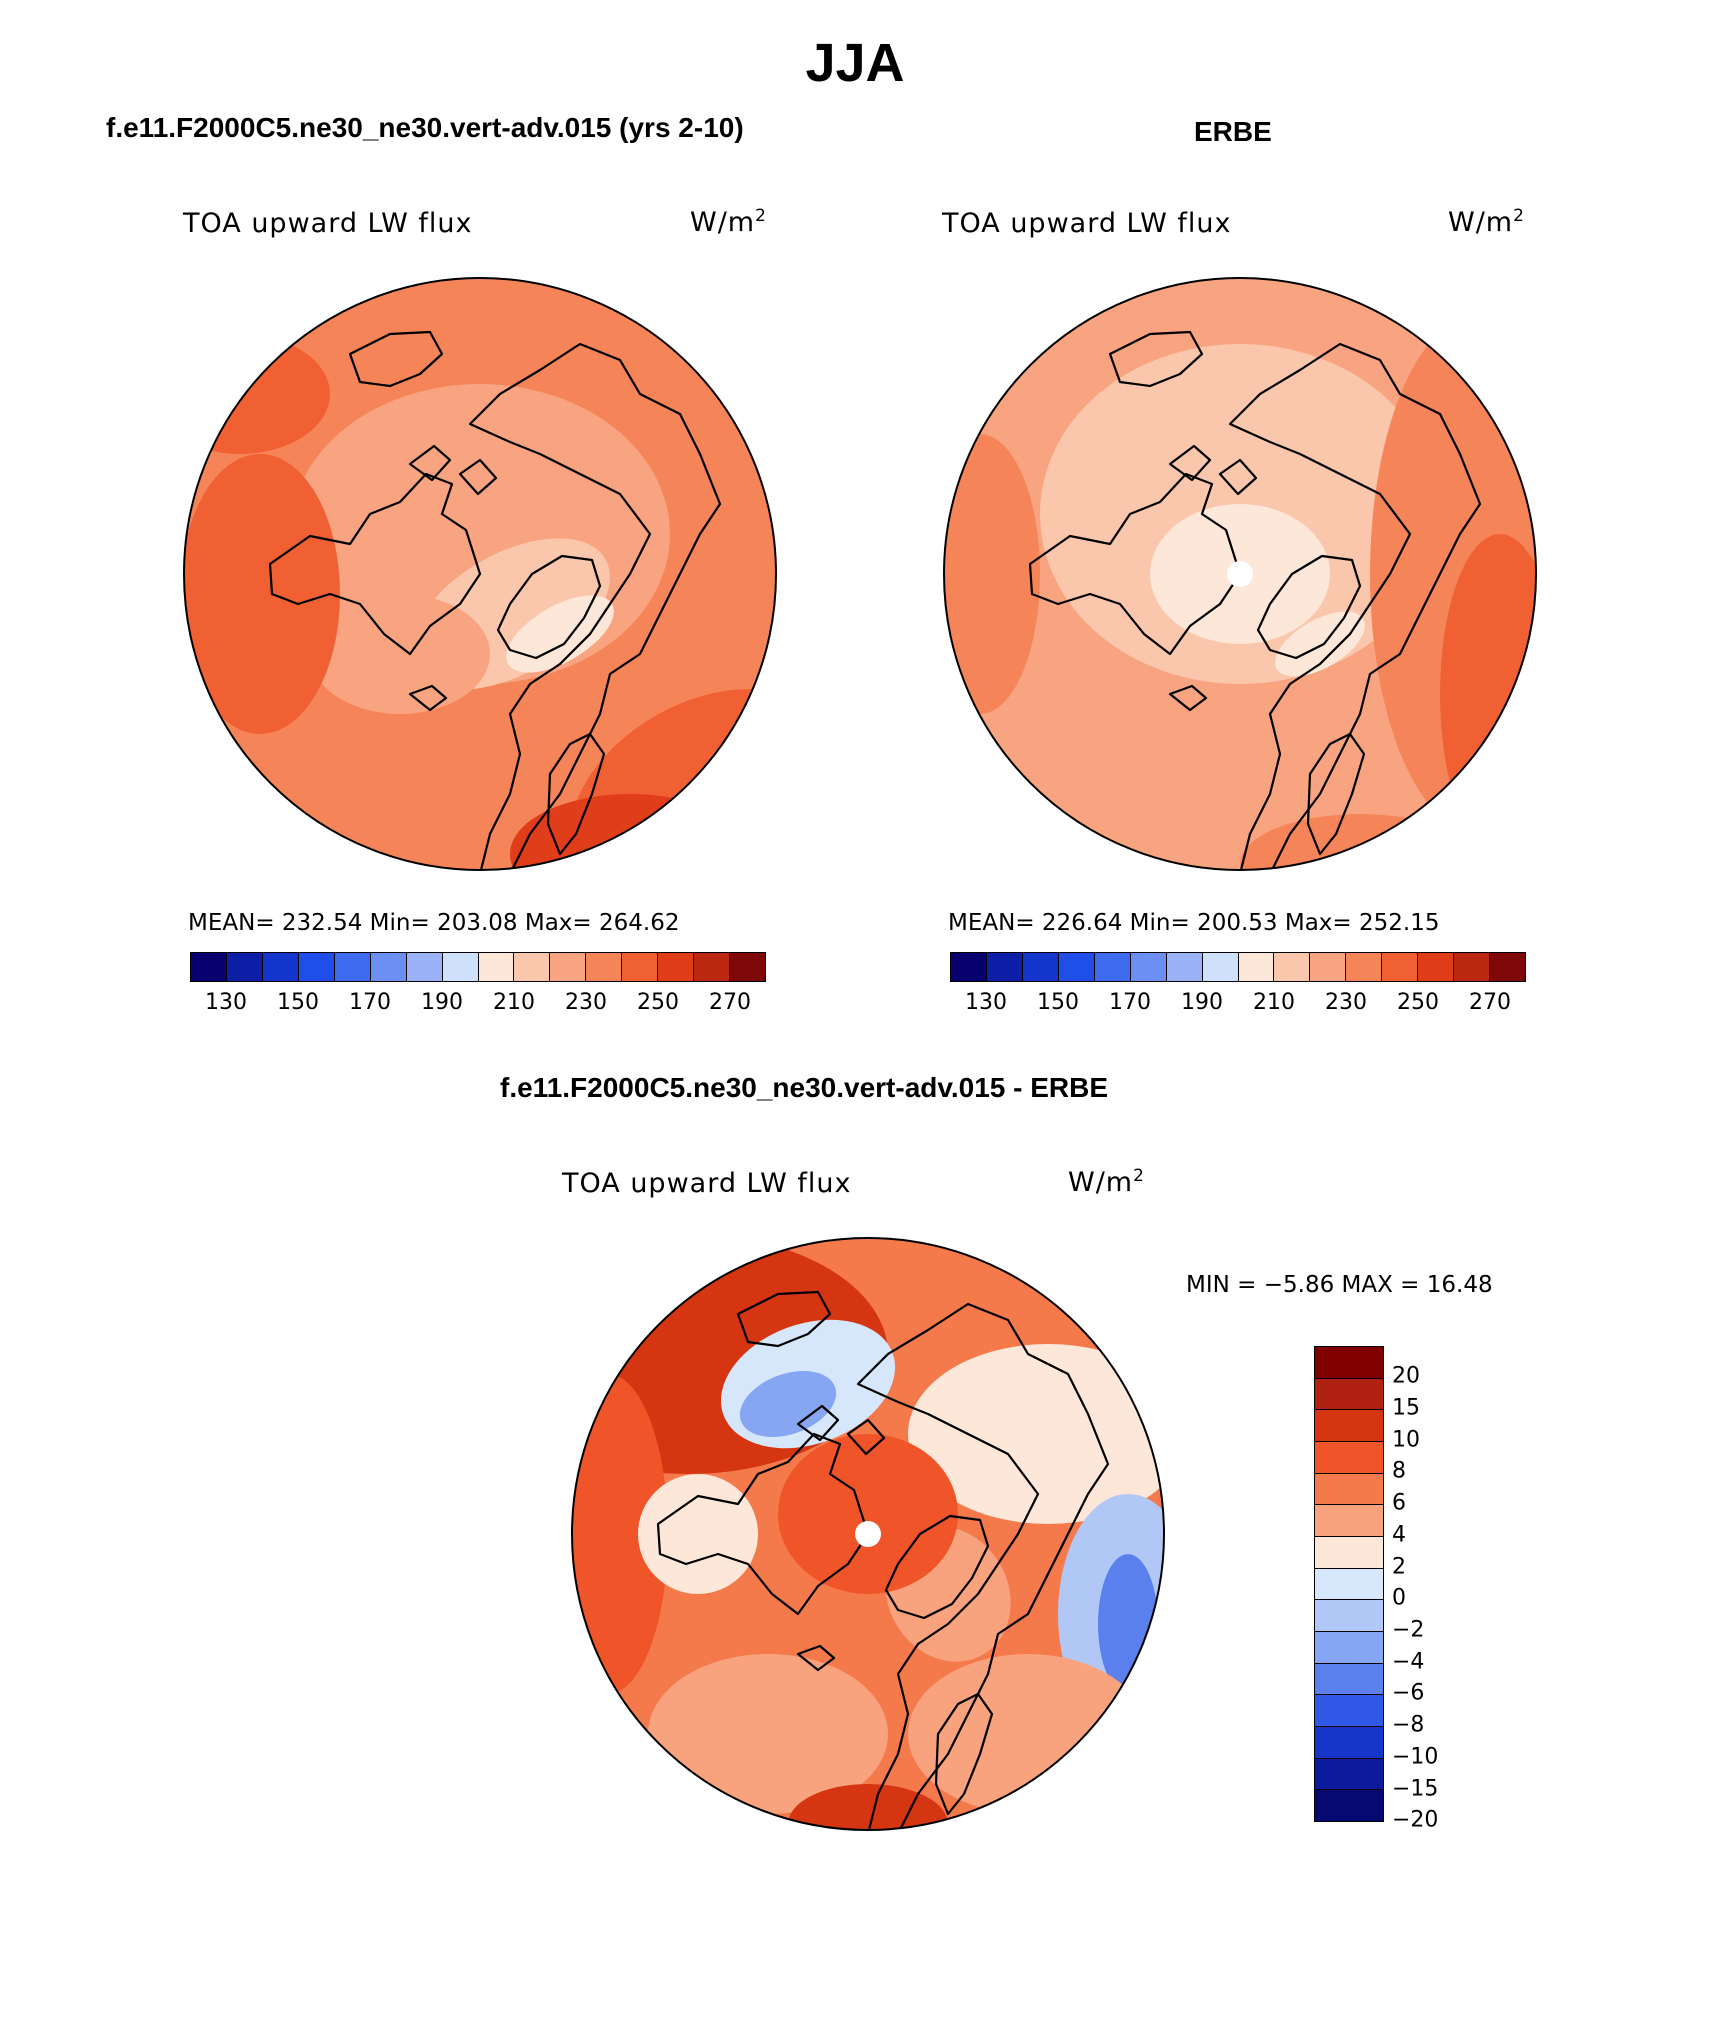  Describe the element at coordinates (1238, 1005) in the screenshot. I see `panel-2-colorbar-ticks: 130 150 170 190 210 230 250 270` at that location.